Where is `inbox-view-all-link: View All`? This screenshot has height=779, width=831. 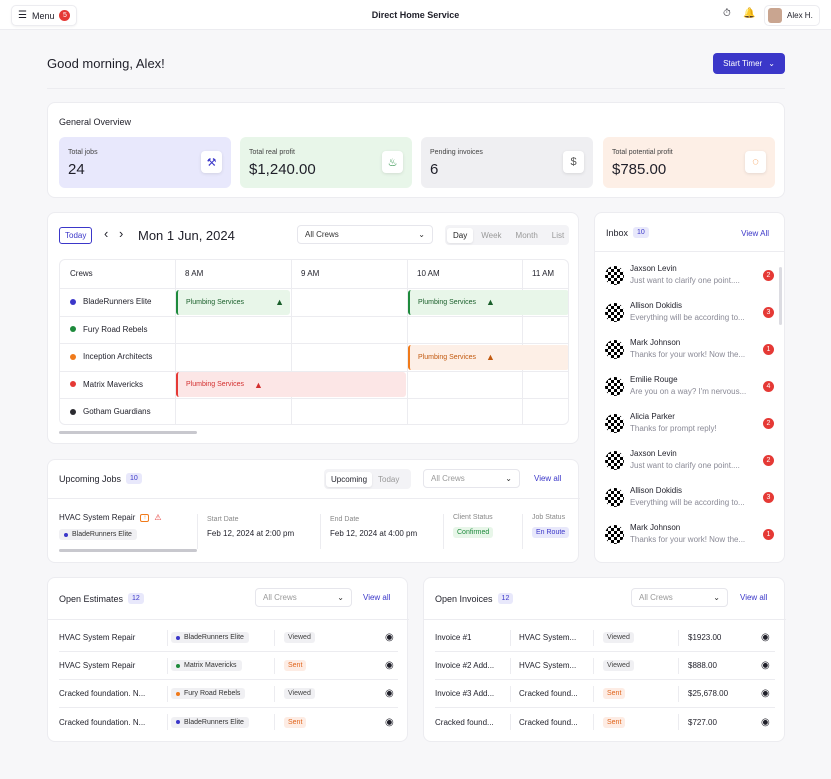
inbox-view-all-link: View All is located at coordinates (755, 233).